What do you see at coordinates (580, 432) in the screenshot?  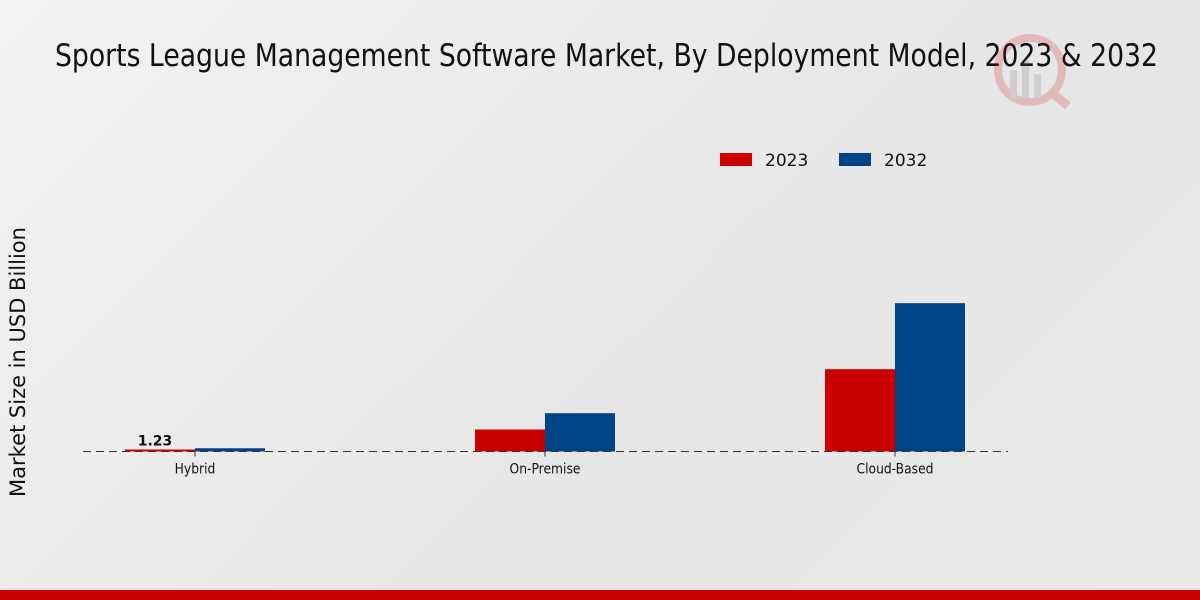 I see `bar-on-premise-2032` at bounding box center [580, 432].